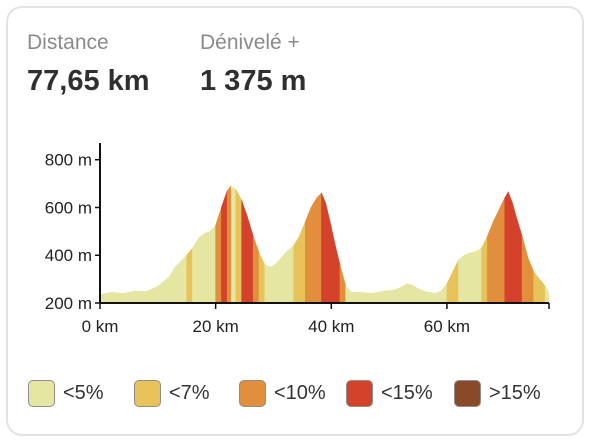 The width and height of the screenshot is (596, 446). I want to click on x-tick-label: 20 km, so click(215, 326).